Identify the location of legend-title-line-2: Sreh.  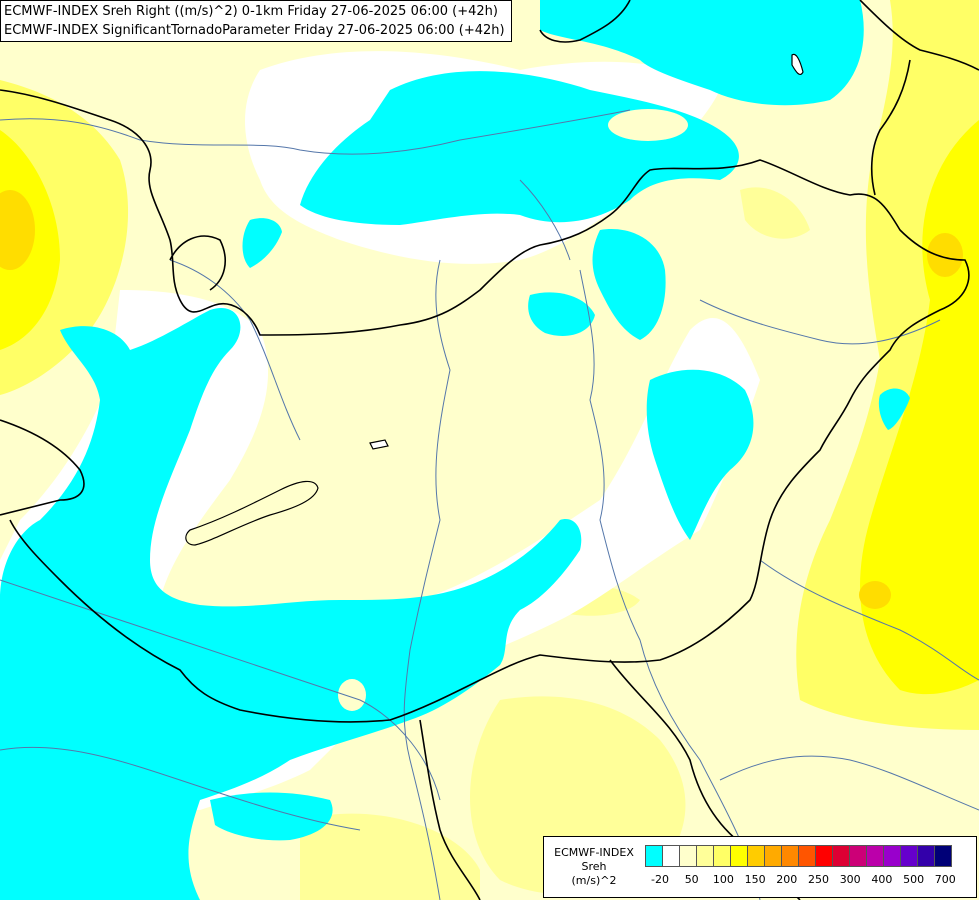
(594, 866).